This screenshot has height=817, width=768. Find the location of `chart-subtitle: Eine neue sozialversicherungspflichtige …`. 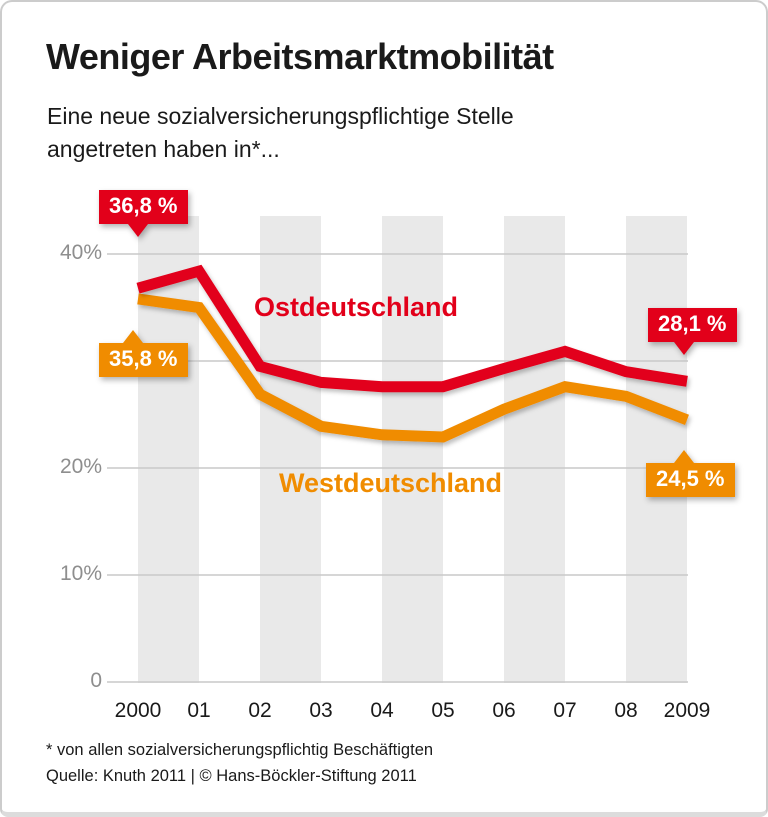

chart-subtitle: Eine neue sozialversicherungspflichtige … is located at coordinates (280, 133).